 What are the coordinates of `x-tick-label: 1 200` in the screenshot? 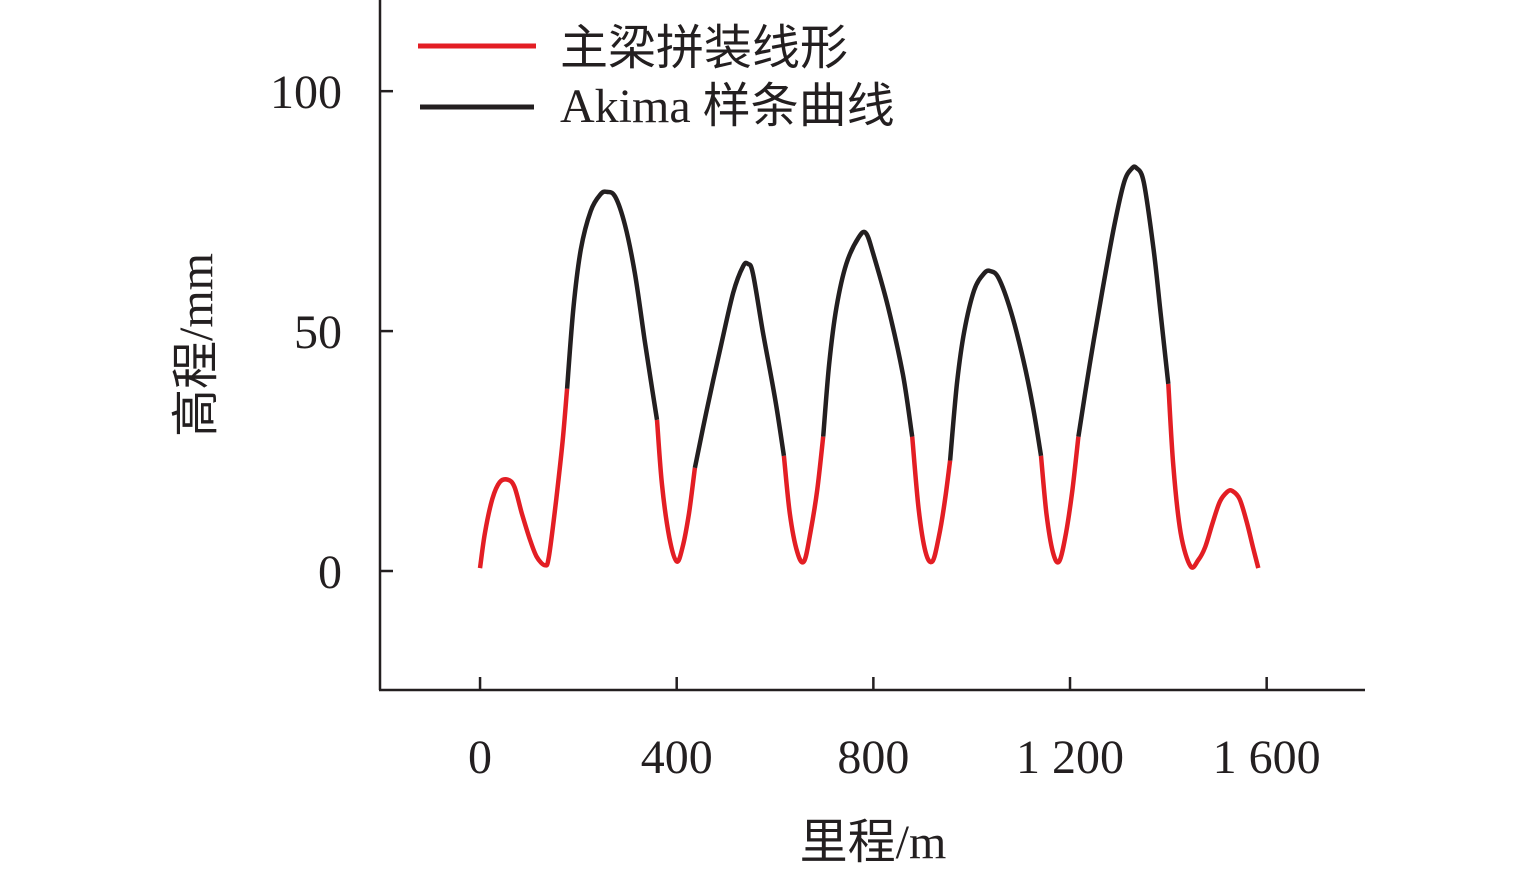 It's located at (1070, 757).